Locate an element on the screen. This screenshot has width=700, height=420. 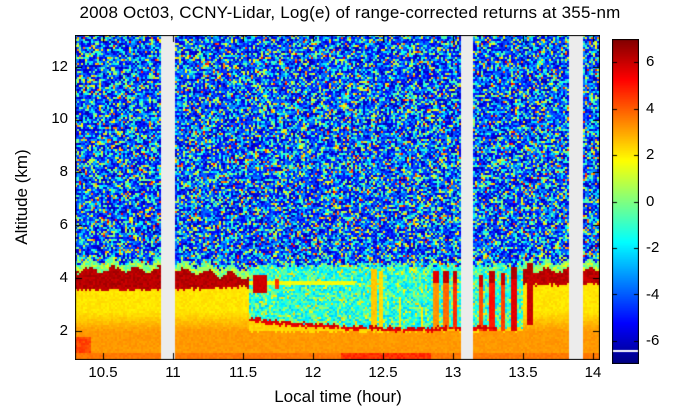
x-tick-label: 14 is located at coordinates (593, 372).